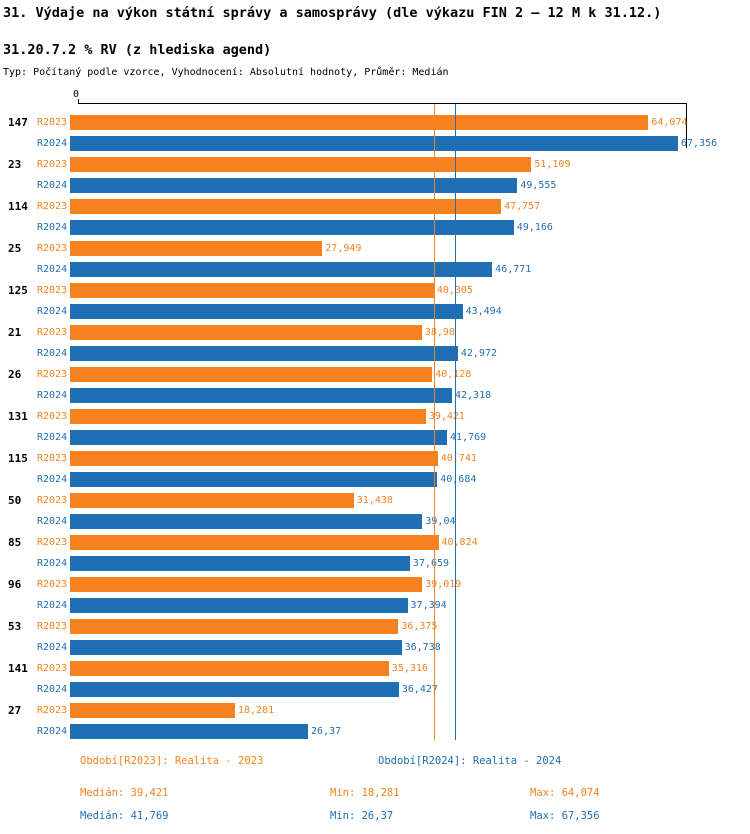 This screenshot has height=834, width=750. Describe the element at coordinates (513, 269) in the screenshot. I see `bar-value-label-r2024: 46,771` at that location.